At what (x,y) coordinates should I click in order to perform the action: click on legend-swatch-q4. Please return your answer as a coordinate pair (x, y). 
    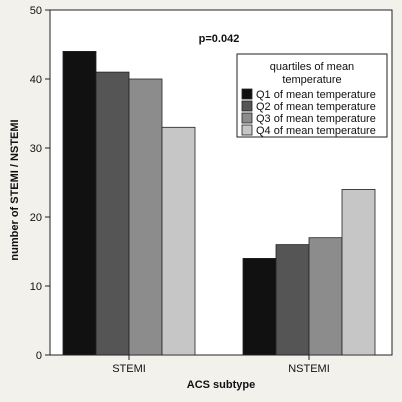
    Looking at the image, I should click on (247, 130).